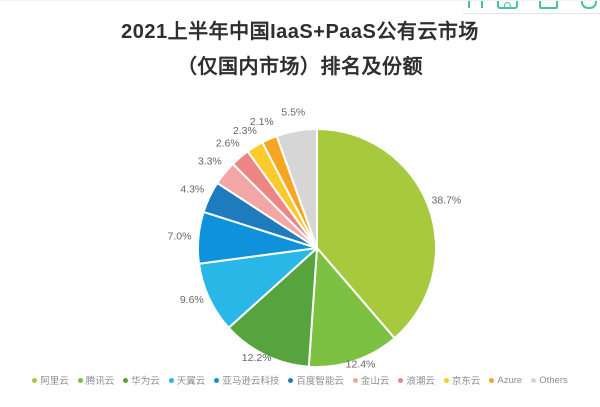 Image resolution: width=600 pixels, height=407 pixels. What do you see at coordinates (210, 162) in the screenshot?
I see `pie-slice-label-6: 3.3%` at bounding box center [210, 162].